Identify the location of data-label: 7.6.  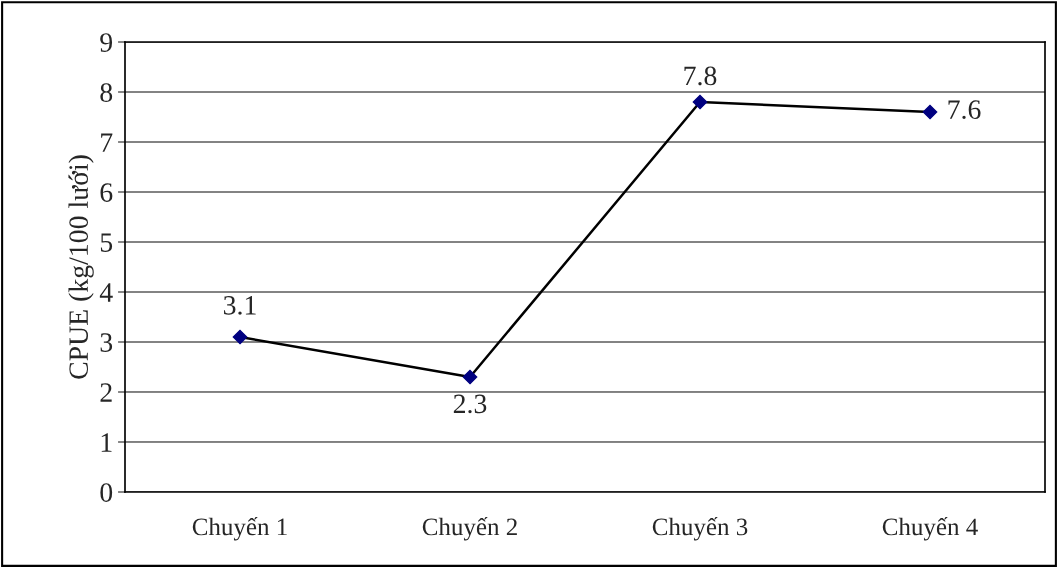
(964, 110).